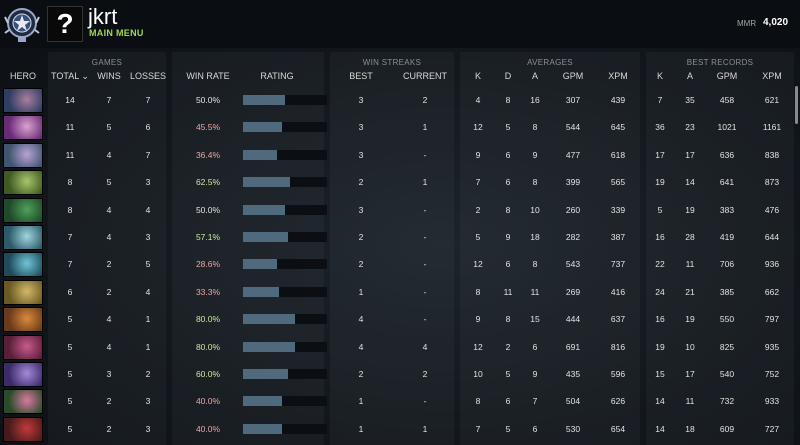 The height and width of the screenshot is (445, 800). I want to click on cell-best-xpm: 935, so click(772, 346).